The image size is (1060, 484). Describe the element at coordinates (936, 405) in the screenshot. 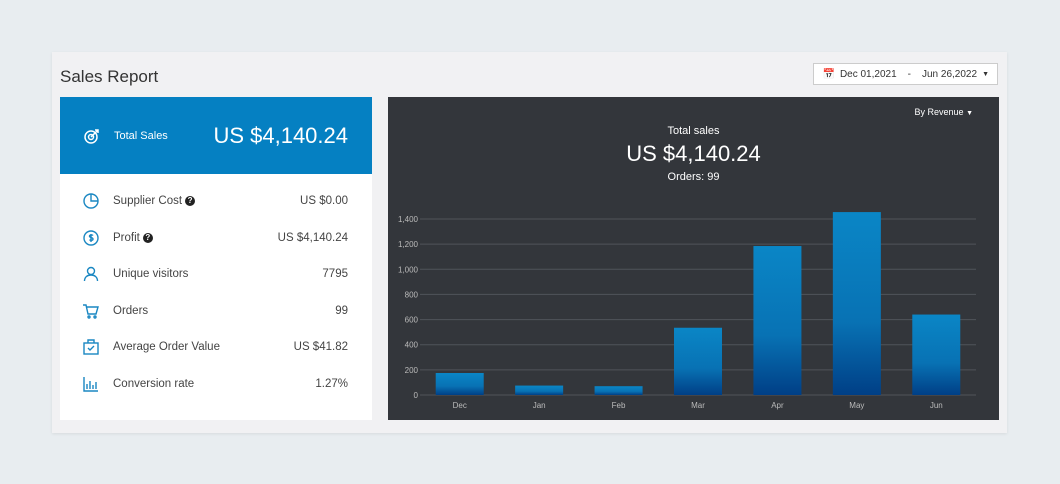

I see `x-tick-label: Jun` at that location.